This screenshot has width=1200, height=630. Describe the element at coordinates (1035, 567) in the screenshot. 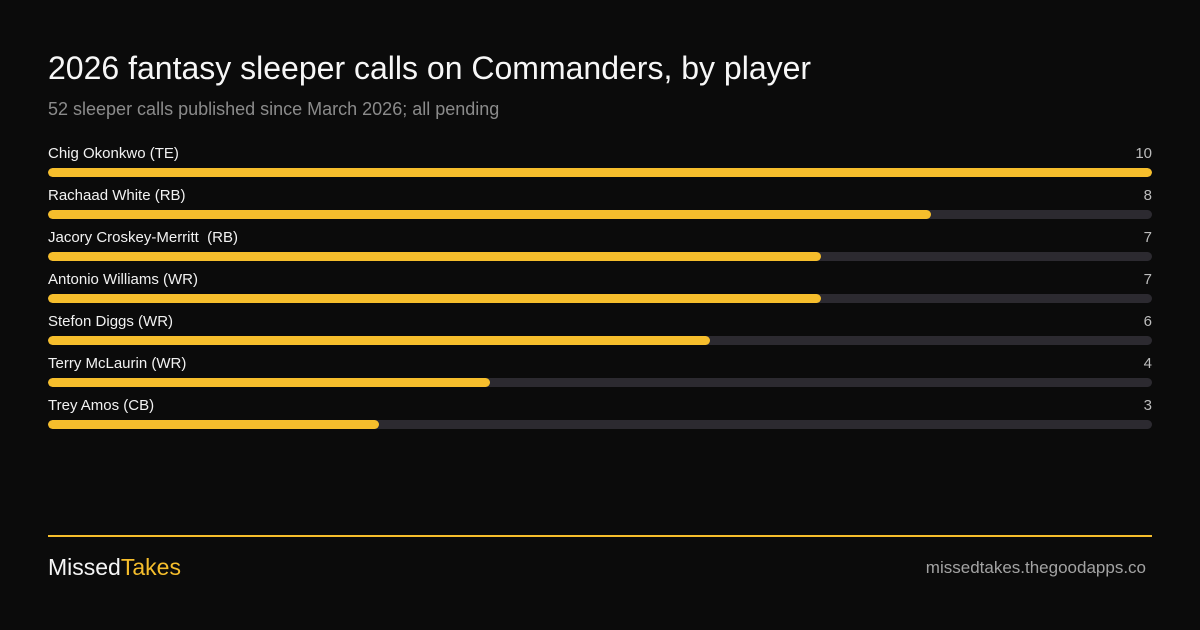

I see `site-url: missedtakes.thegoodapps.co` at that location.